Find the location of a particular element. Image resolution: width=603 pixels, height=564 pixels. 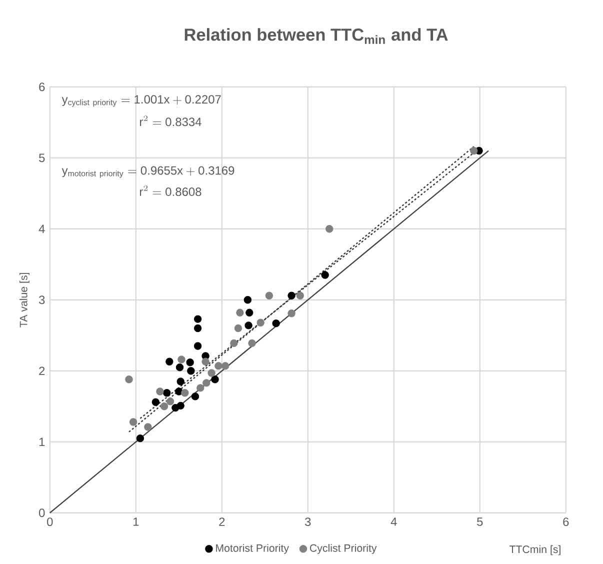

x-tick-label: 5 is located at coordinates (480, 522).